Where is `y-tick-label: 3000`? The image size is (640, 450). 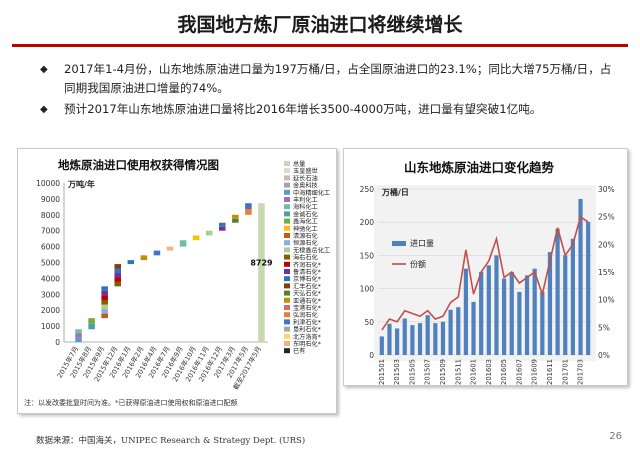 y-tick-label: 3000 is located at coordinates (50, 294).